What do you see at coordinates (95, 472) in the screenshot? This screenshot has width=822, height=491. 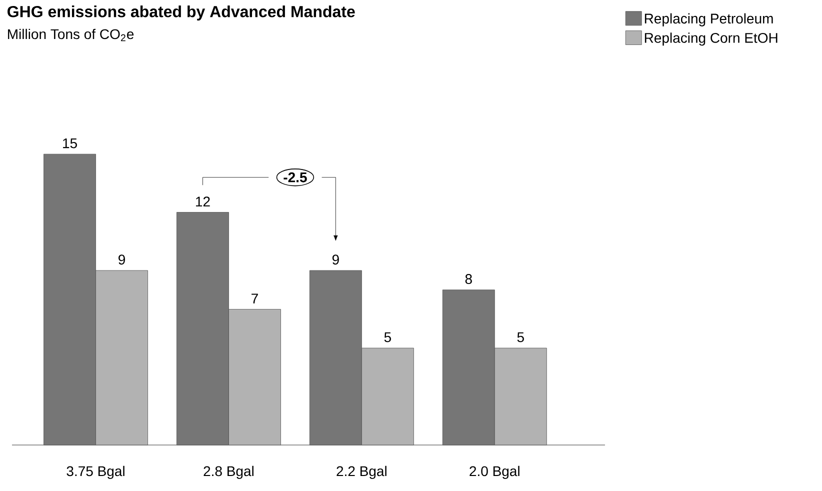 I see `x-tick-label: 3.75 Bgal` at bounding box center [95, 472].